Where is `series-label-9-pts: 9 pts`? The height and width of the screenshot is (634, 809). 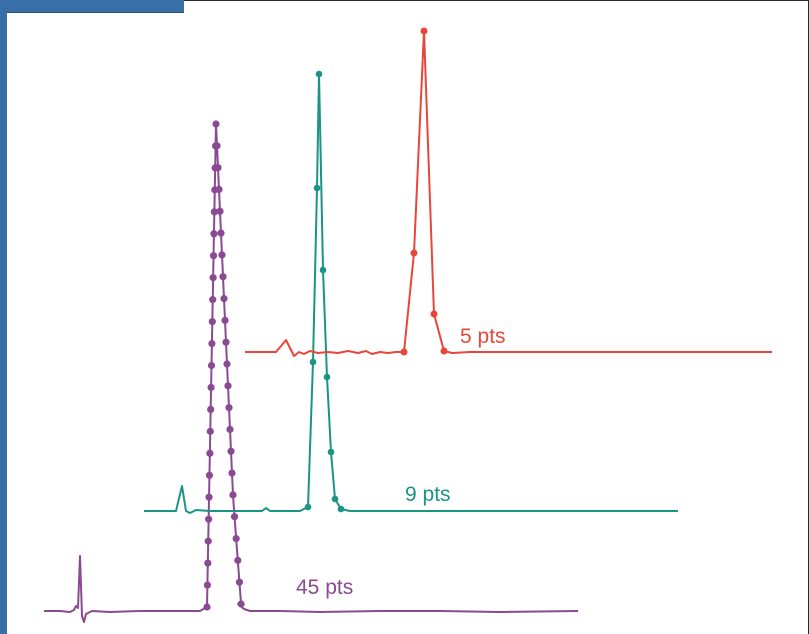 series-label-9-pts: 9 pts is located at coordinates (428, 494).